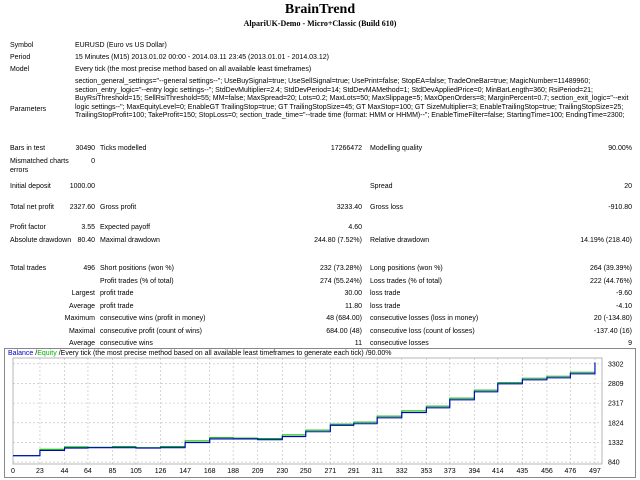 The height and width of the screenshot is (480, 640). Describe the element at coordinates (424, 318) in the screenshot. I see `cell: consecutive losses (loss in money)` at that location.